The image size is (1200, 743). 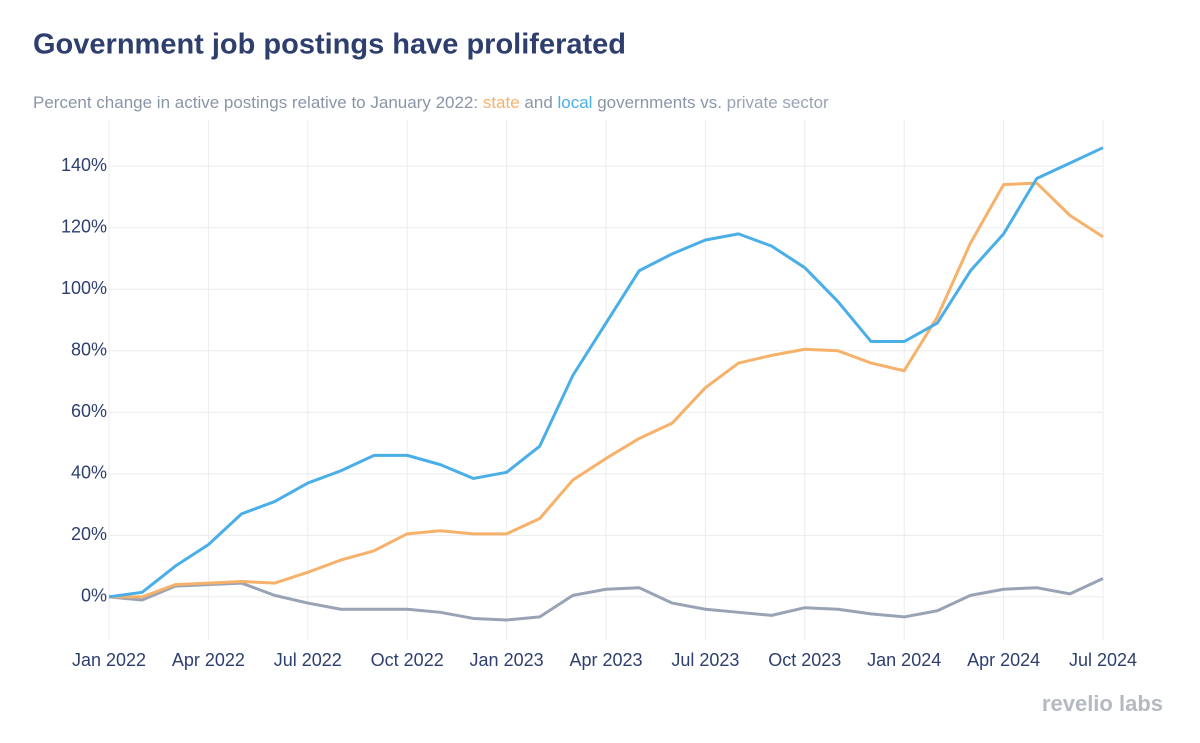 I want to click on branding: revelio labs, so click(x=1102, y=703).